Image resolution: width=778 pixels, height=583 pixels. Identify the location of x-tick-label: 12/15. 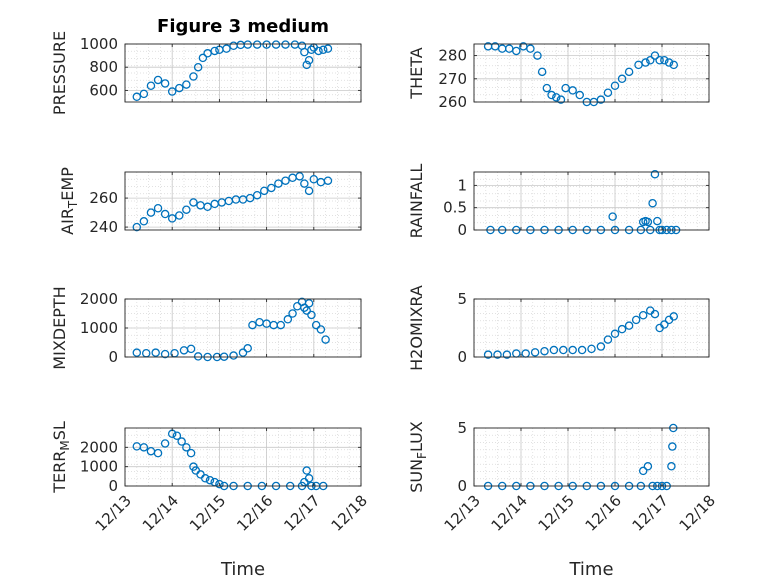
(556, 513).